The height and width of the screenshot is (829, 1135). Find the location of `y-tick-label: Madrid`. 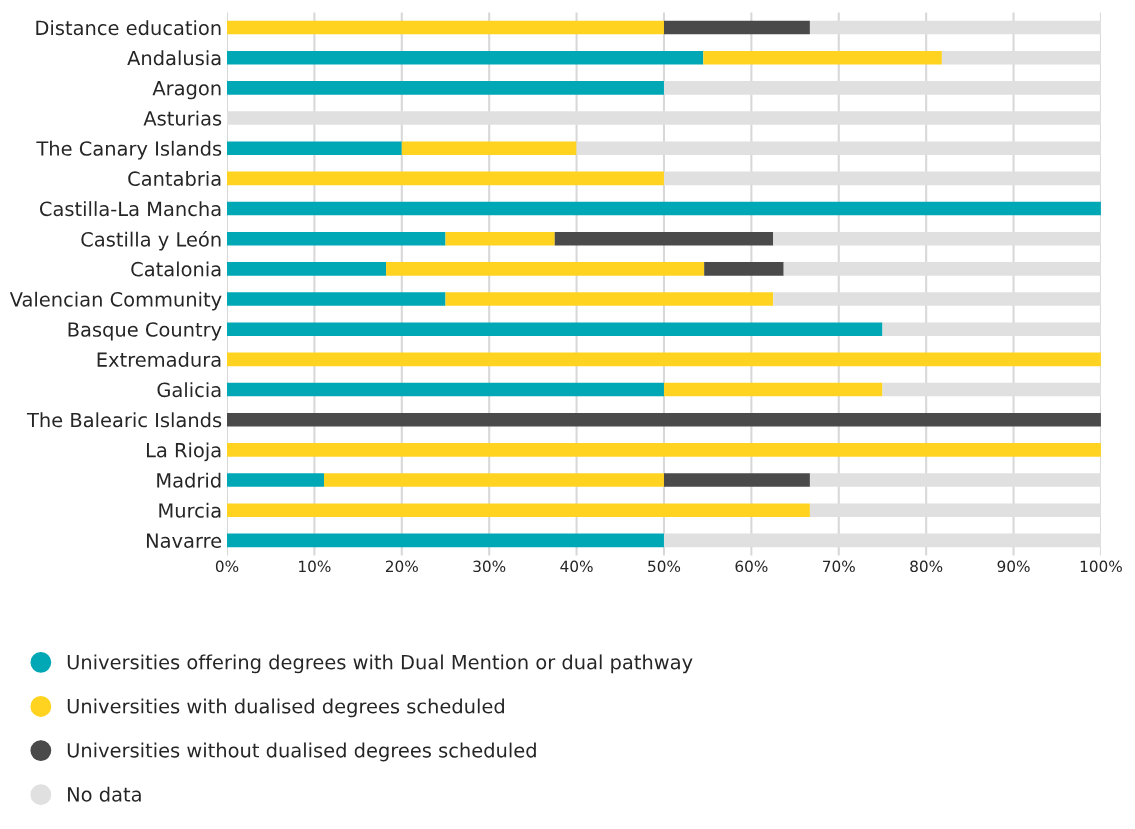

y-tick-label: Madrid is located at coordinates (189, 480).